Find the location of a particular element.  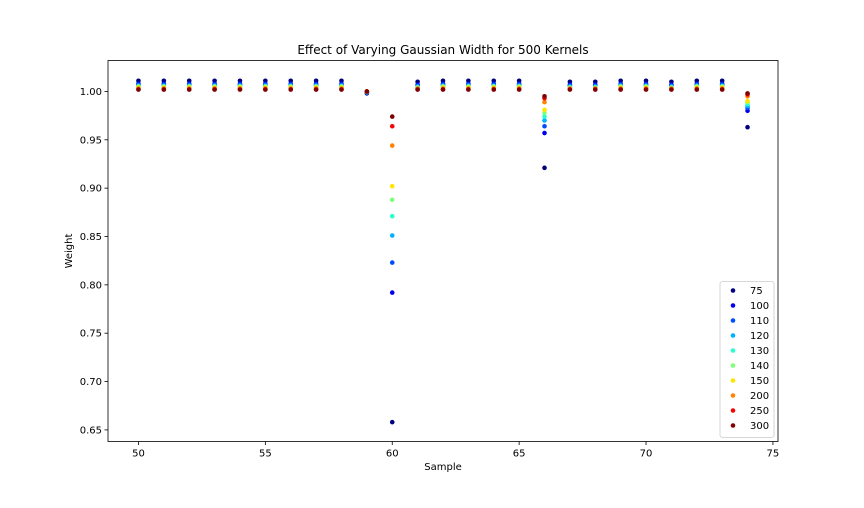

legend-label: 120 is located at coordinates (759, 336).